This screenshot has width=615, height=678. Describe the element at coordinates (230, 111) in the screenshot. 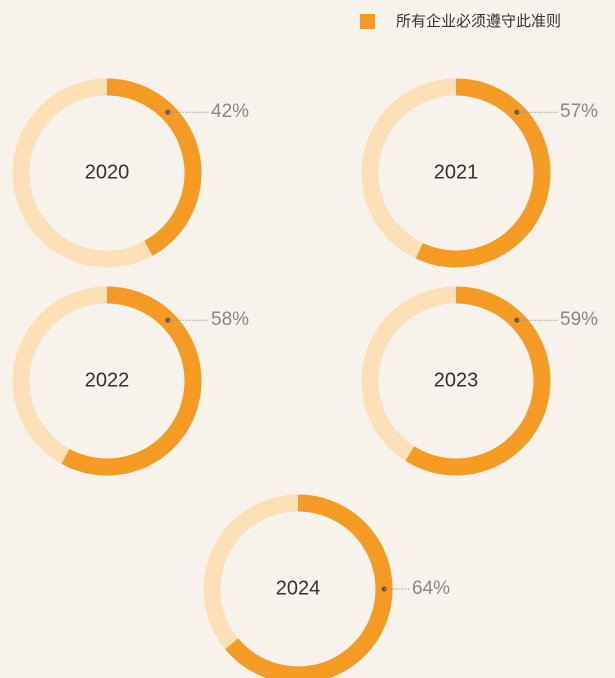

I see `value-label: 42%` at that location.